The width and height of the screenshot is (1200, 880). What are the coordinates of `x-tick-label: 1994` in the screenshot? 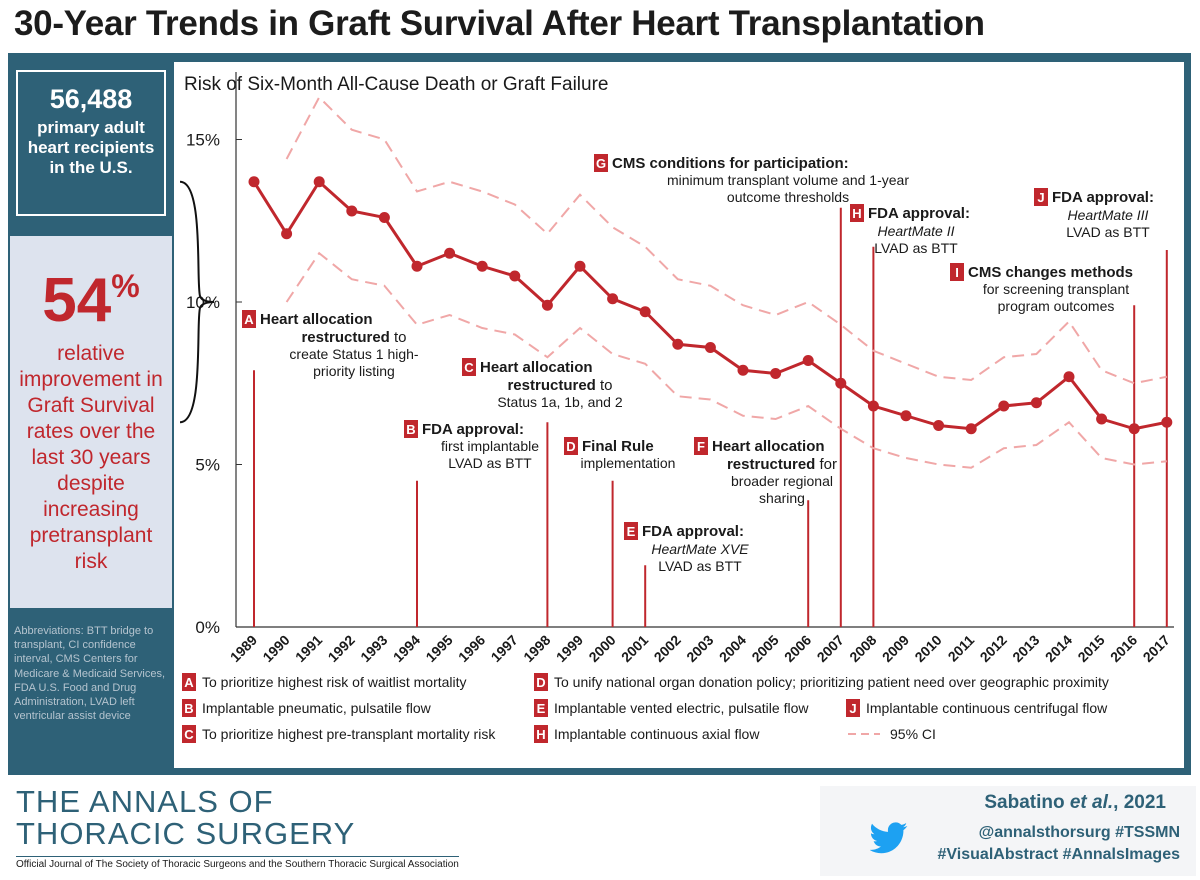 It's located at (406, 648).